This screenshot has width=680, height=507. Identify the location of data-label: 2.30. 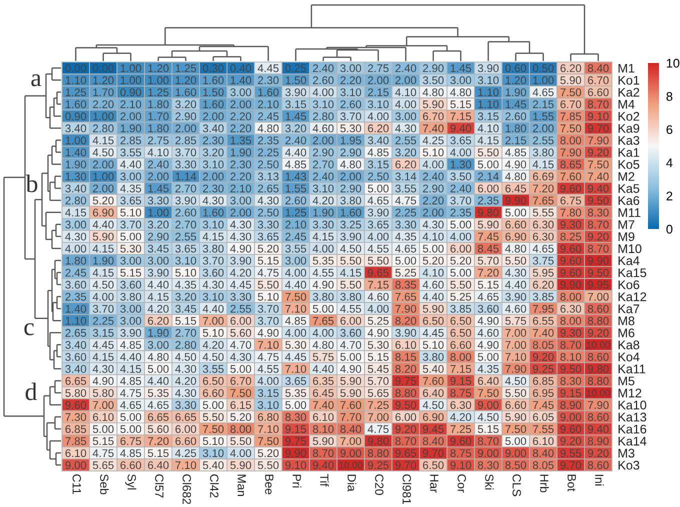
(213, 140).